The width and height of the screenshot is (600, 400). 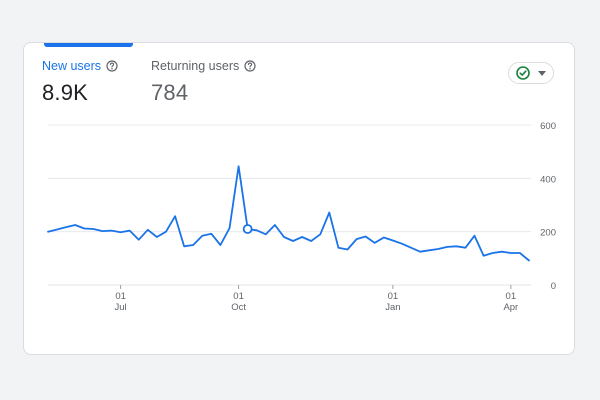 I want to click on selected-tab-indicator, so click(x=88, y=45).